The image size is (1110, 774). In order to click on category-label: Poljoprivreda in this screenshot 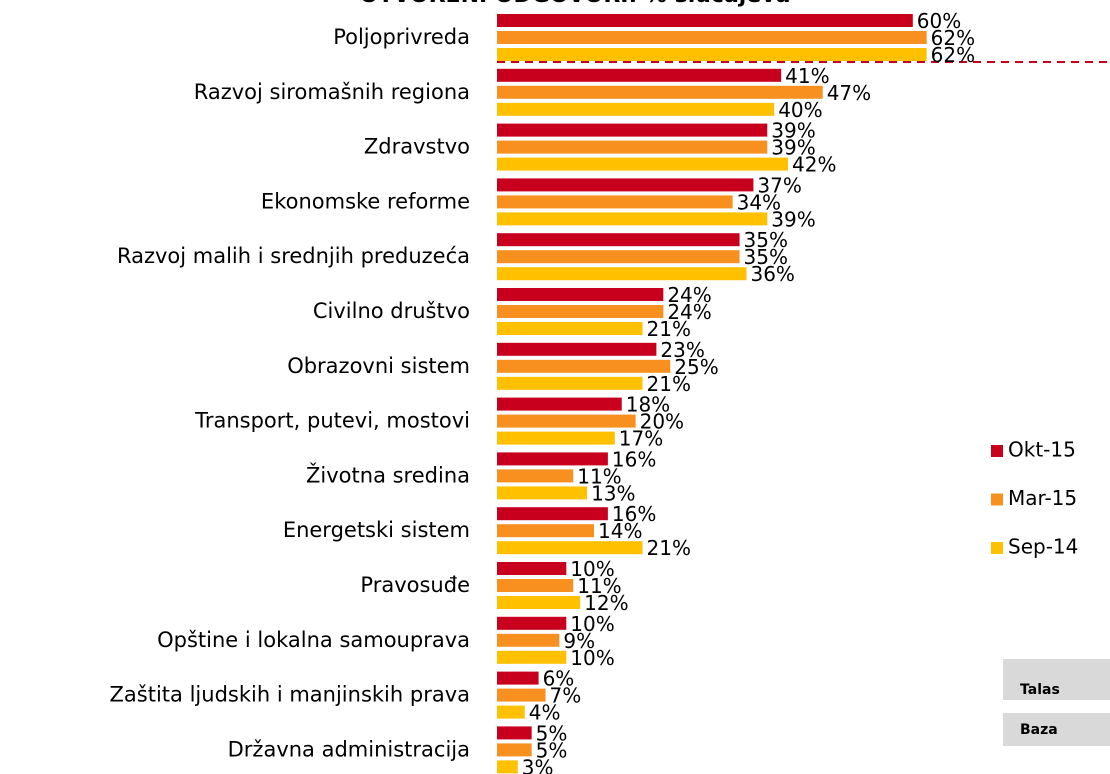, I will do `click(401, 37)`.